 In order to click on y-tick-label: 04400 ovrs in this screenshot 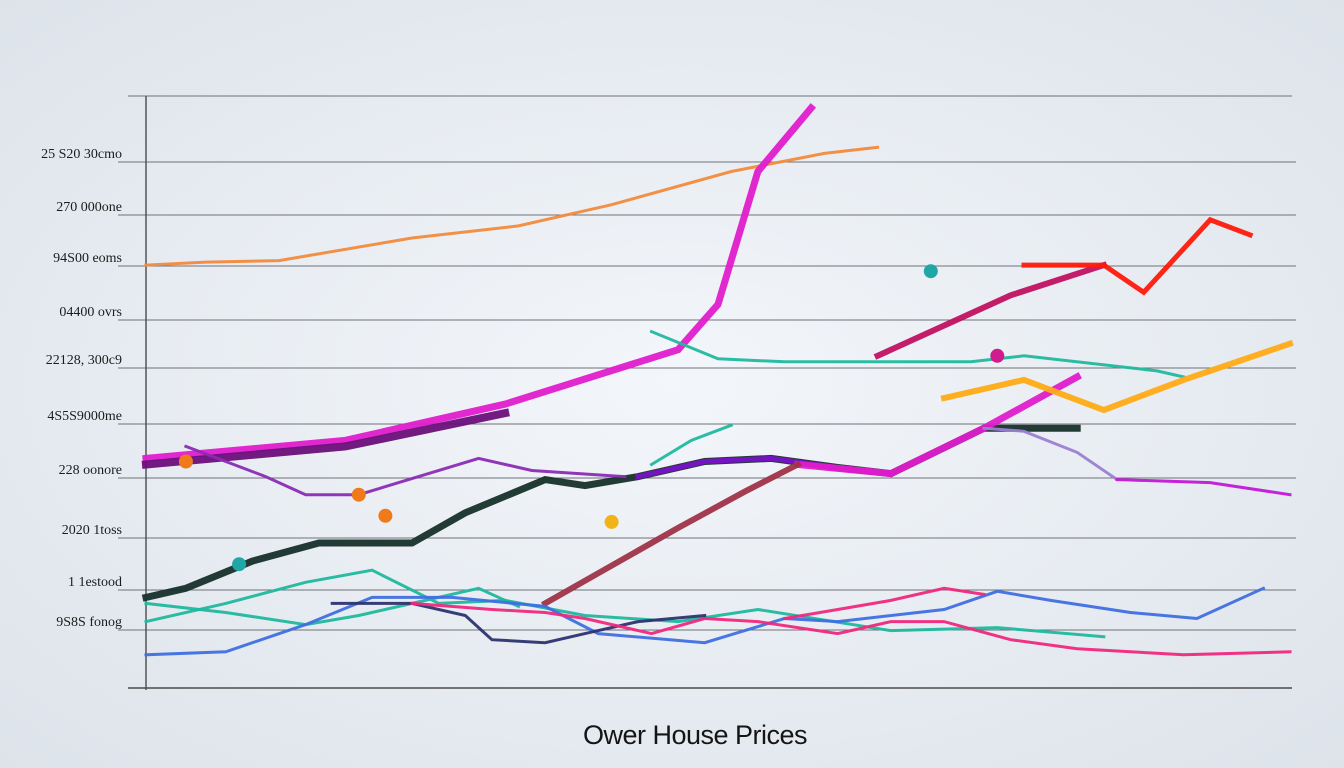, I will do `click(90, 312)`.